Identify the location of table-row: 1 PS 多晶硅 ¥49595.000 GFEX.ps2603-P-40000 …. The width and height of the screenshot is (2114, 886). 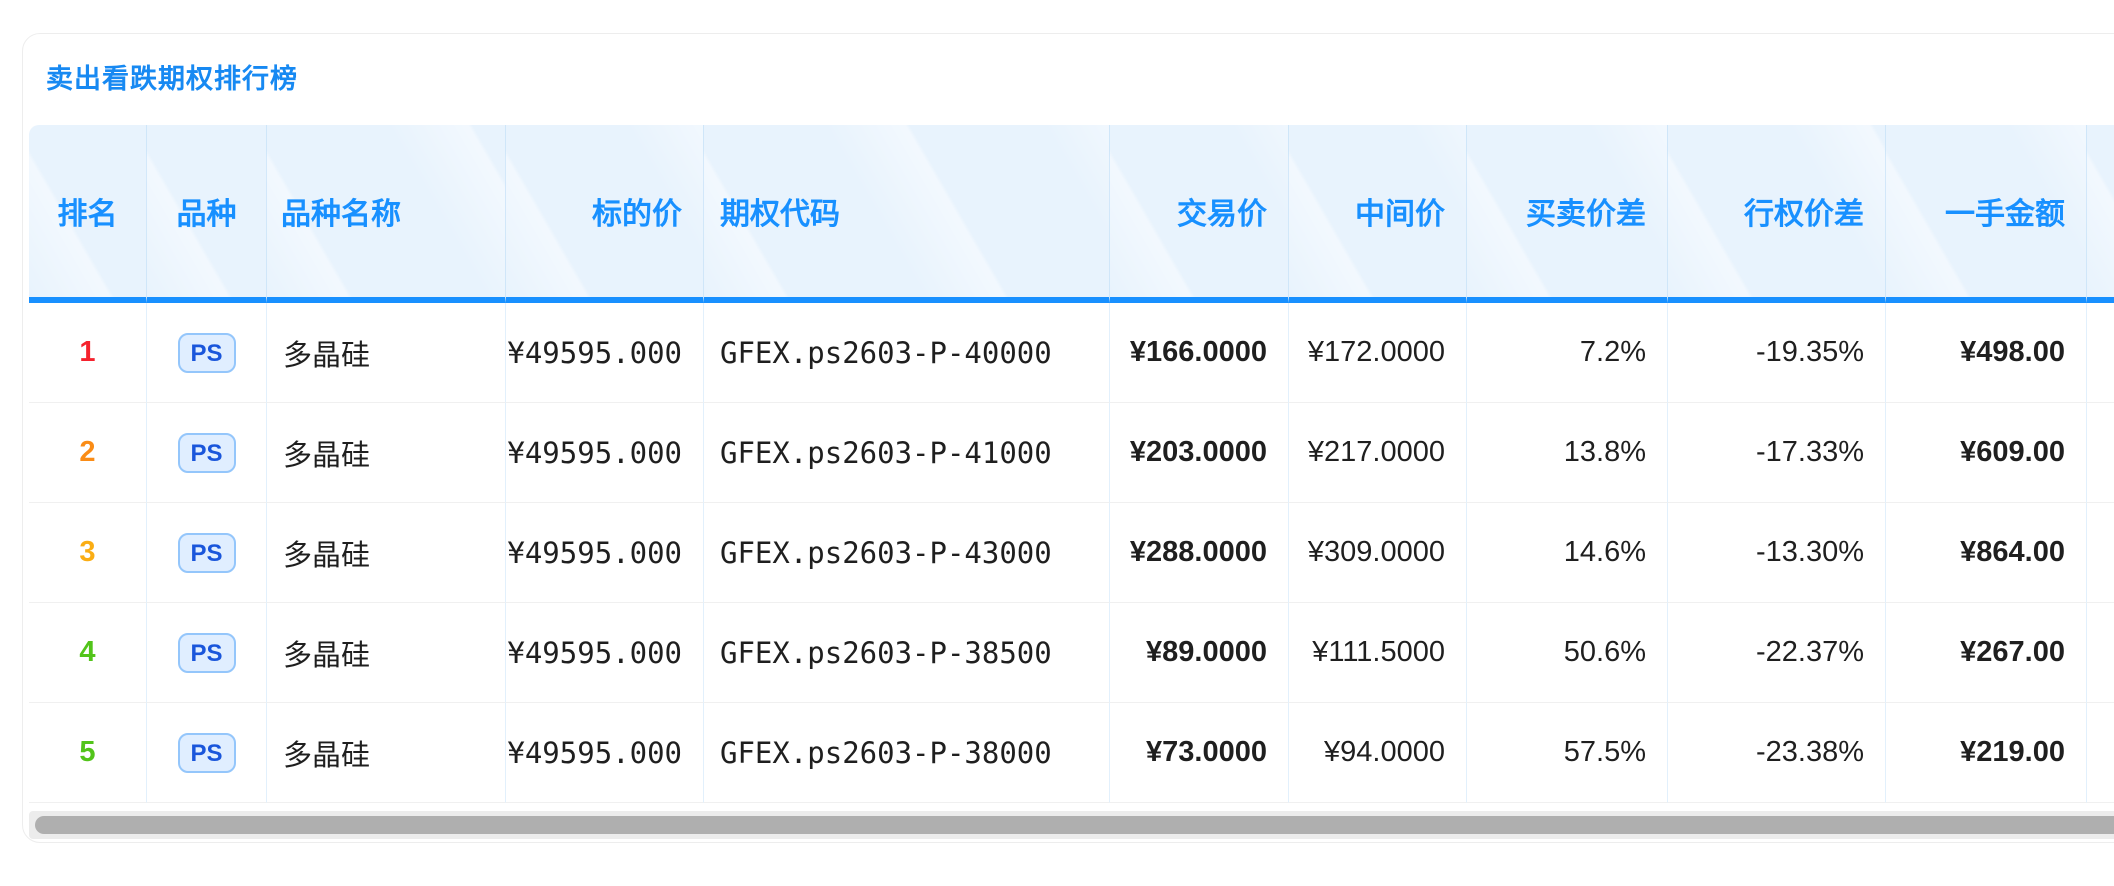
(1071, 353).